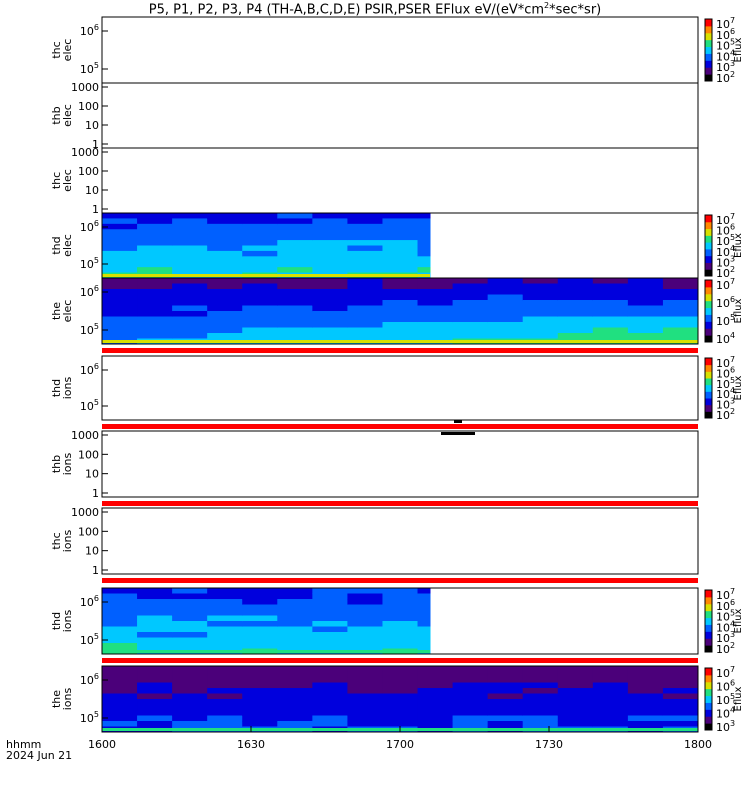  Describe the element at coordinates (56, 180) in the screenshot. I see `panel-label-thc-elec-2: thc` at that location.